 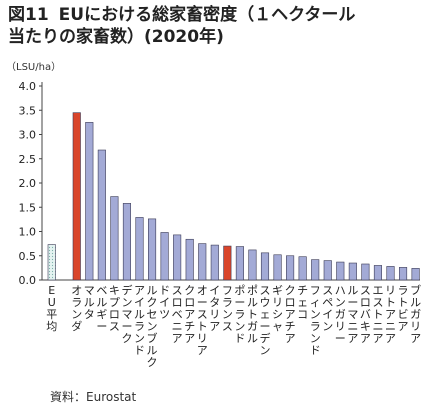 What do you see at coordinates (28, 86) in the screenshot?
I see `y-tick-label: 4.0` at bounding box center [28, 86].